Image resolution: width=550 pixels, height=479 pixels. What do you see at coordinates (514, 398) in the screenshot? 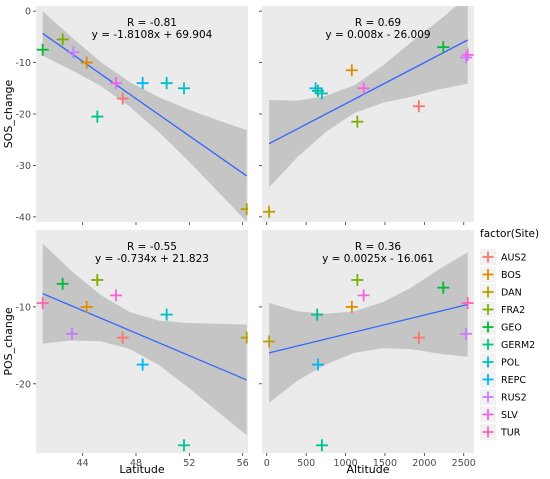
I see `legend-label: RUS2` at bounding box center [514, 398].